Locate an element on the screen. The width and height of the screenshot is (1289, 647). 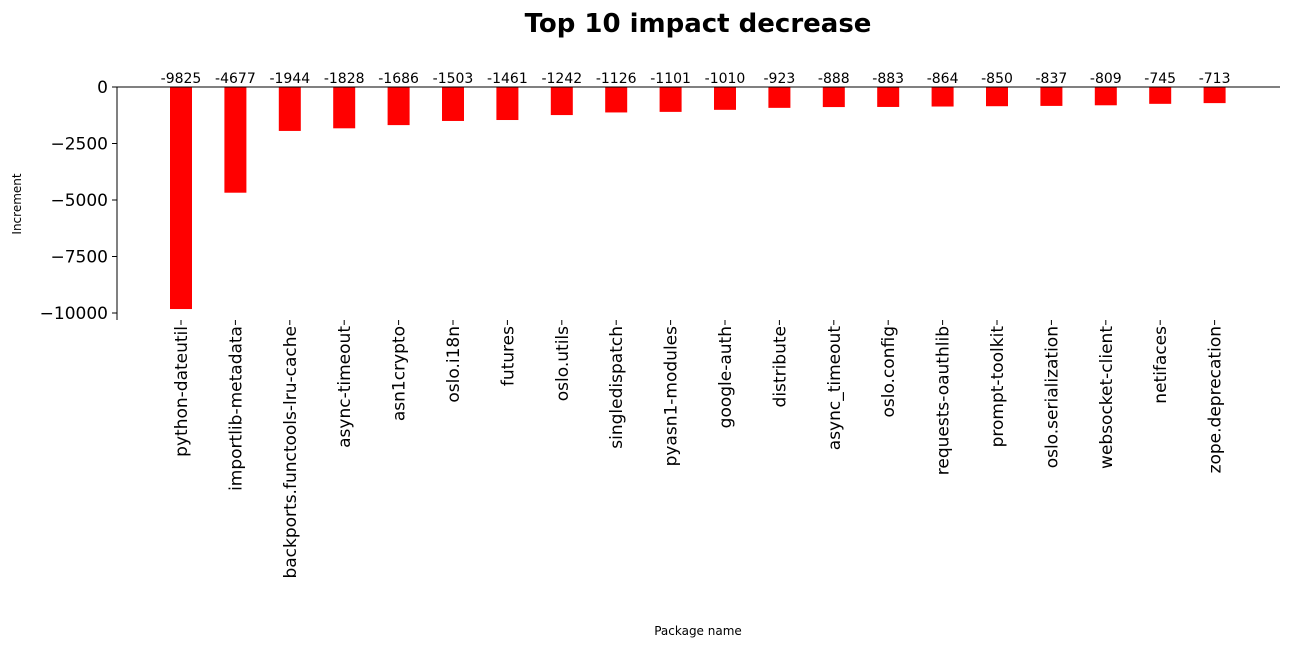
x-tick-label: requests-oauthlib is located at coordinates (944, 400).